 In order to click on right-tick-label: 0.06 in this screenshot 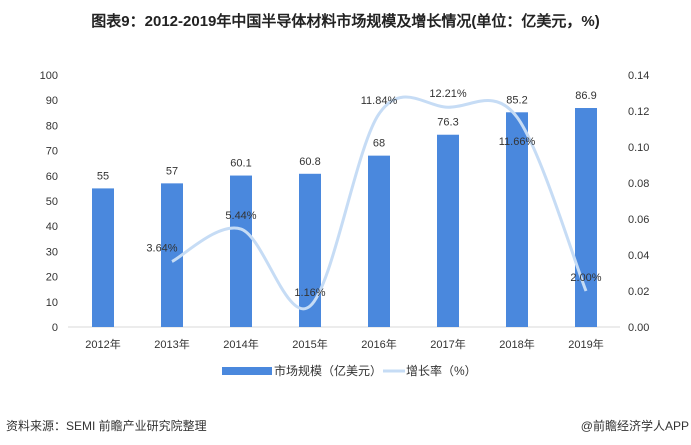, I will do `click(638, 220)`.